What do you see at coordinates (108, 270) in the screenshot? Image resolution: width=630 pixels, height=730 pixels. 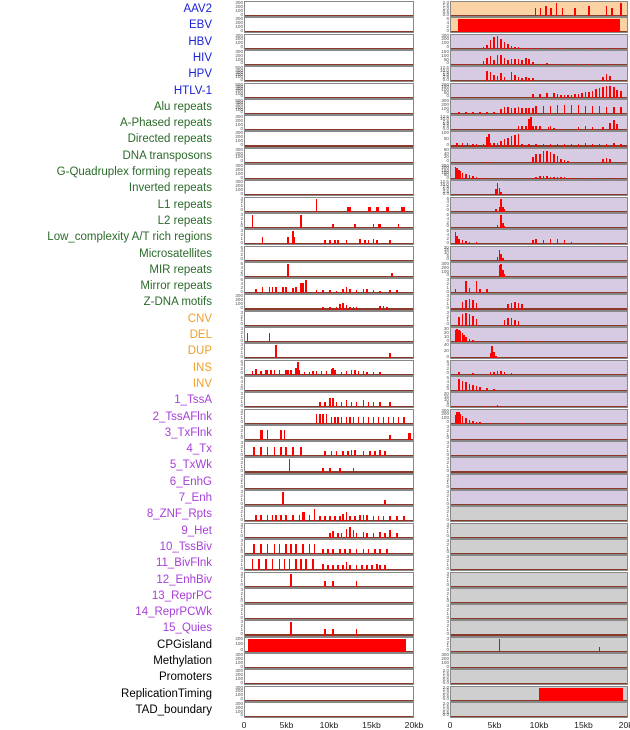 I see `track-label-mir-repeats: MIR repeats` at bounding box center [108, 270].